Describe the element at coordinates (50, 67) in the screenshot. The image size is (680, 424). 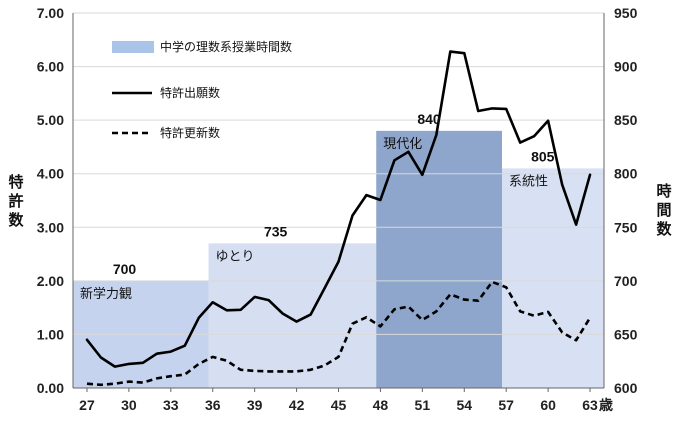
I see `y-left-tick-6: 6.00` at that location.